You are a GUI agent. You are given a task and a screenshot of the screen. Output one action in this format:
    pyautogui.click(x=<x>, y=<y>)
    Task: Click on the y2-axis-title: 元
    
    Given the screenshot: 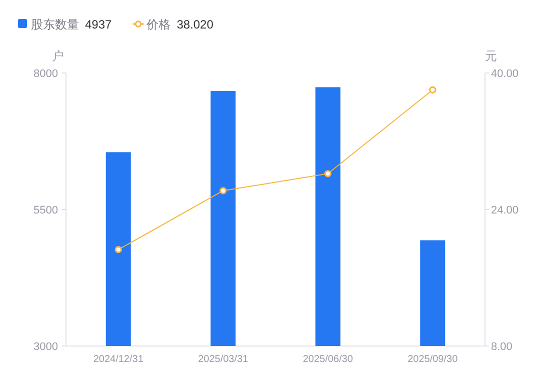 What is the action you would take?
    pyautogui.click(x=491, y=56)
    